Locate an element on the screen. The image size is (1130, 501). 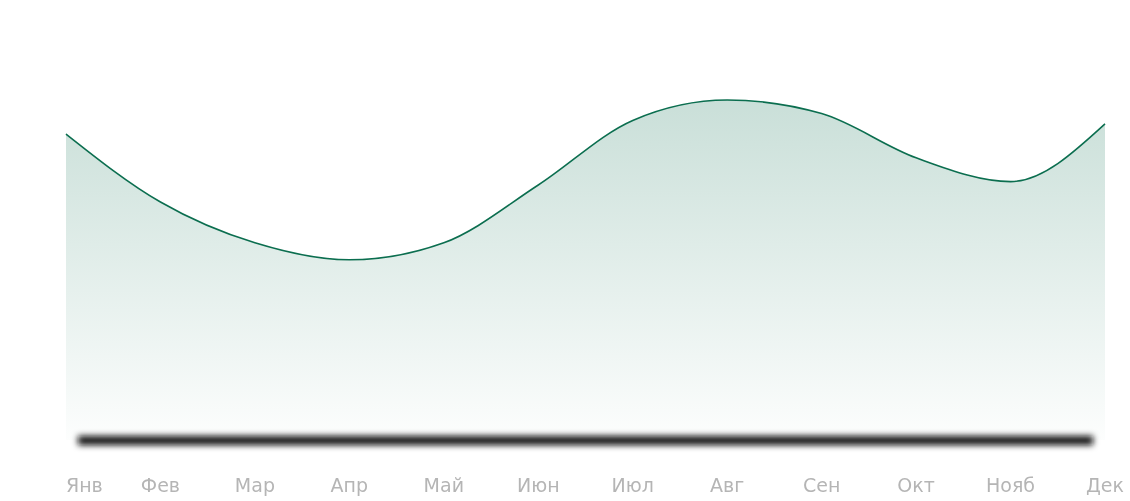
x-tick-label: Июн is located at coordinates (538, 485).